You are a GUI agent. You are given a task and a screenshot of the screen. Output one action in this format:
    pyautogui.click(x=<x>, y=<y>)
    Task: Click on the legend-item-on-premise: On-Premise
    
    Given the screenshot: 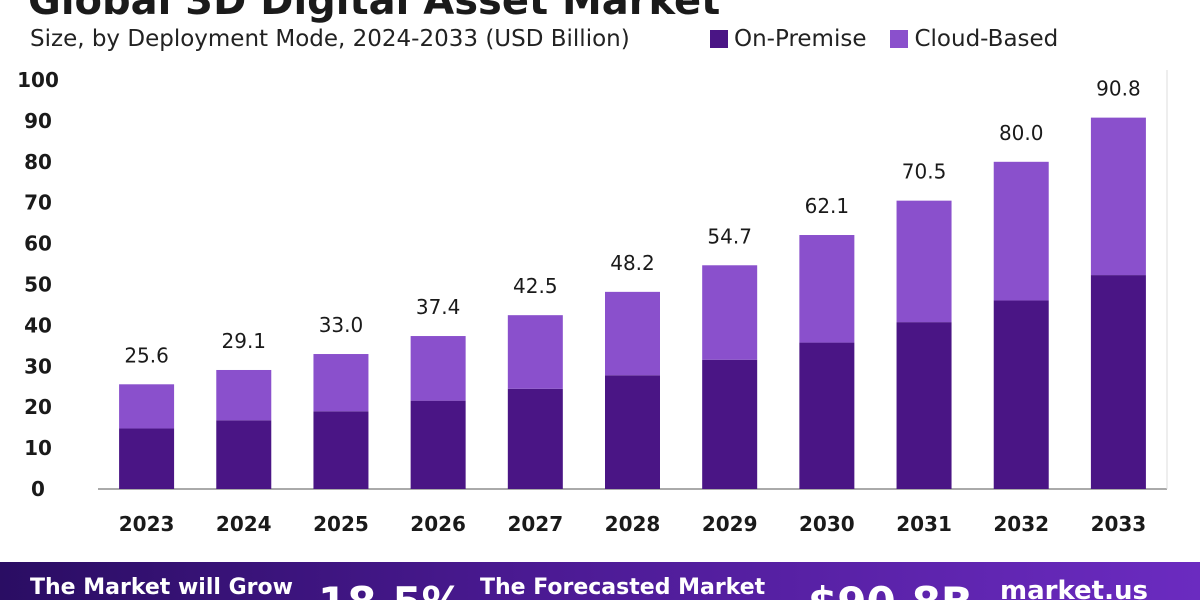 What is the action you would take?
    pyautogui.click(x=788, y=39)
    